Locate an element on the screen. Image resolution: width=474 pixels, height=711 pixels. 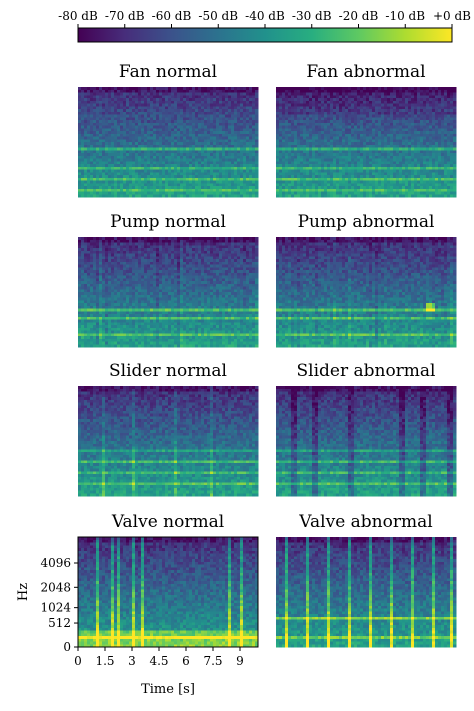
spectrogram-panel-pump-abnormal: Pump abnormal is located at coordinates (366, 280).